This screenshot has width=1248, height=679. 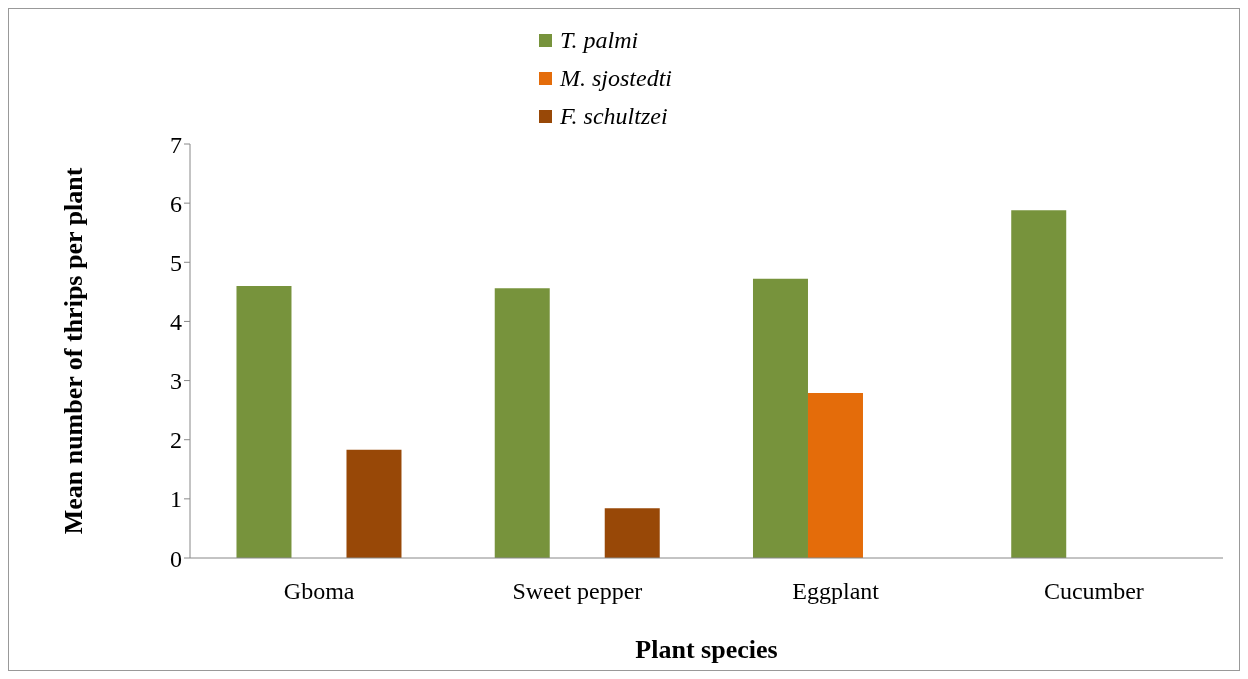 I want to click on y-tick-label: 2, so click(x=176, y=440).